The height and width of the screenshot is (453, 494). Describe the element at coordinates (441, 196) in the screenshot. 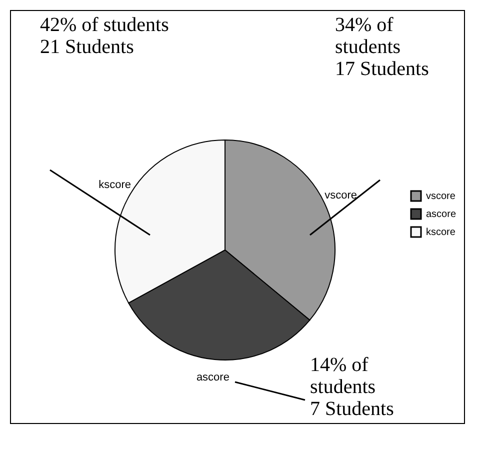

I see `legend-label: vscore` at that location.